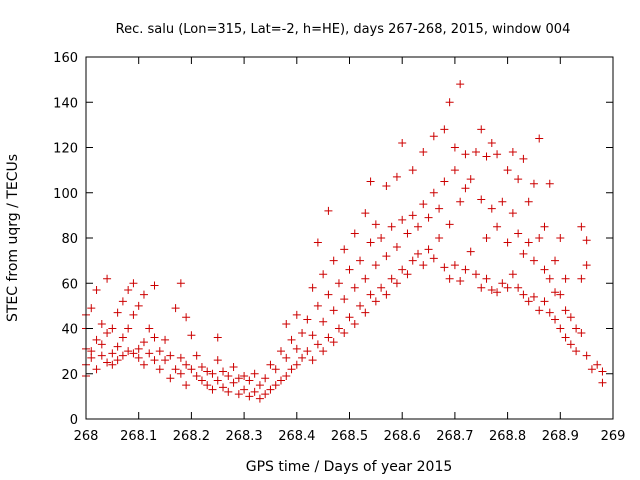 The image size is (640, 480). Describe the element at coordinates (65, 58) in the screenshot. I see `y-tick-label: 160` at that location.